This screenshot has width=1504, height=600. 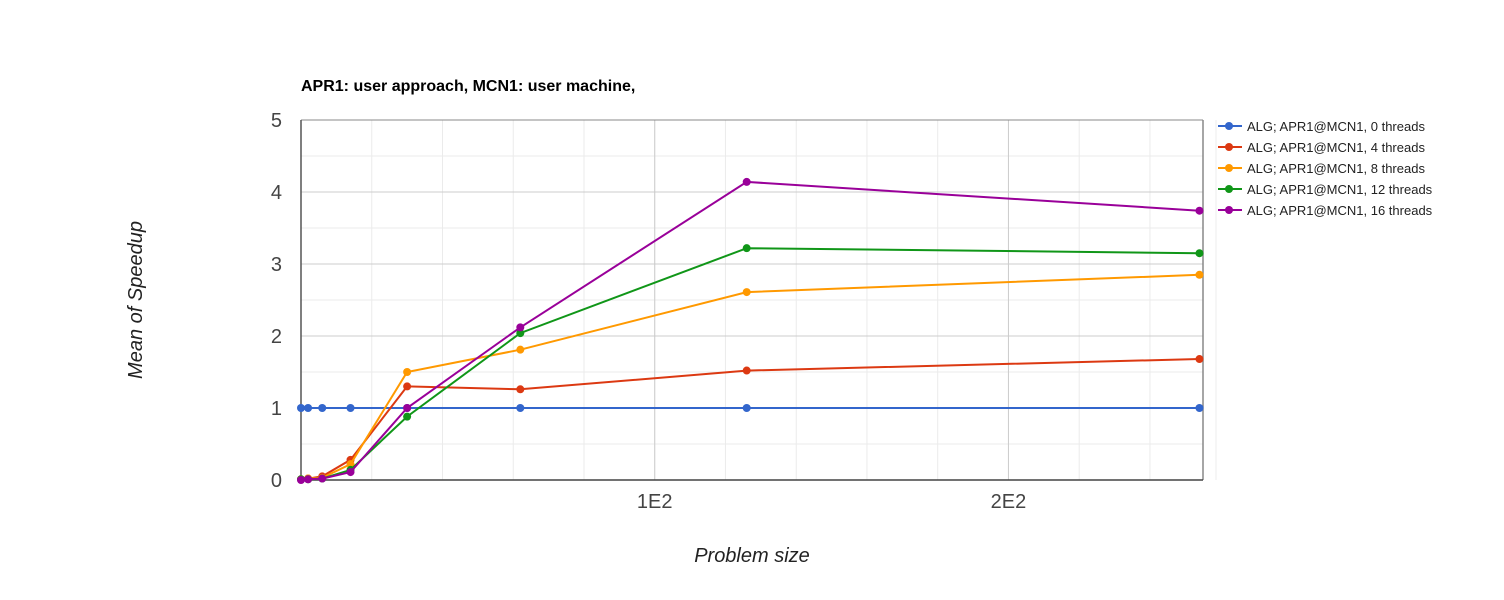 I want to click on x-tick-label: 1E2, so click(x=655, y=502).